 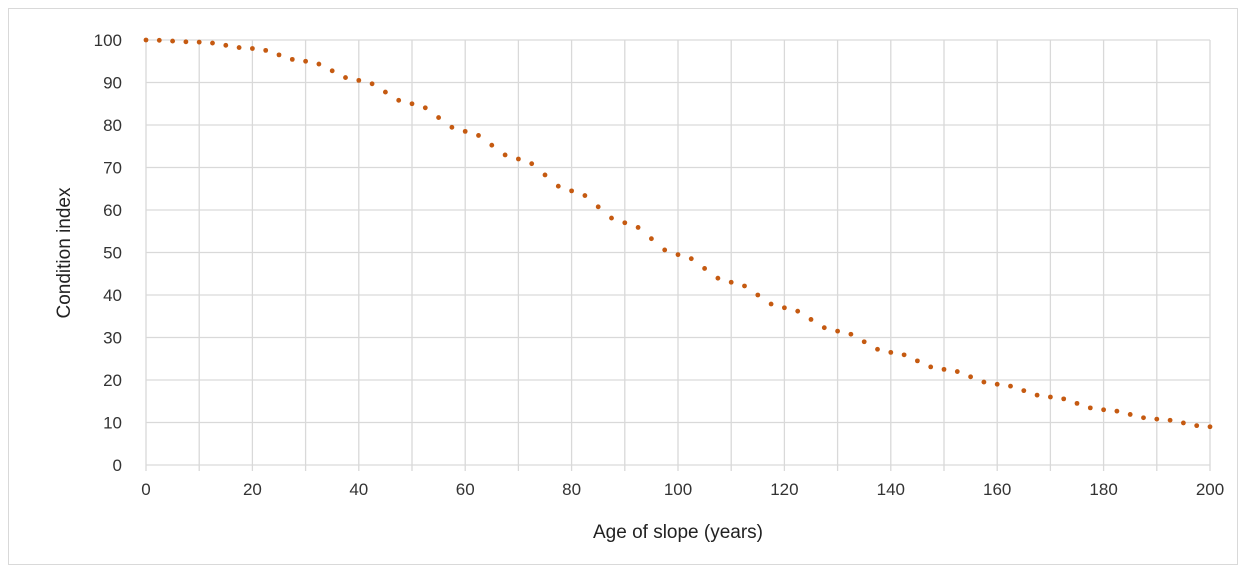 What do you see at coordinates (571, 489) in the screenshot?
I see `x-tick-label: 80` at bounding box center [571, 489].